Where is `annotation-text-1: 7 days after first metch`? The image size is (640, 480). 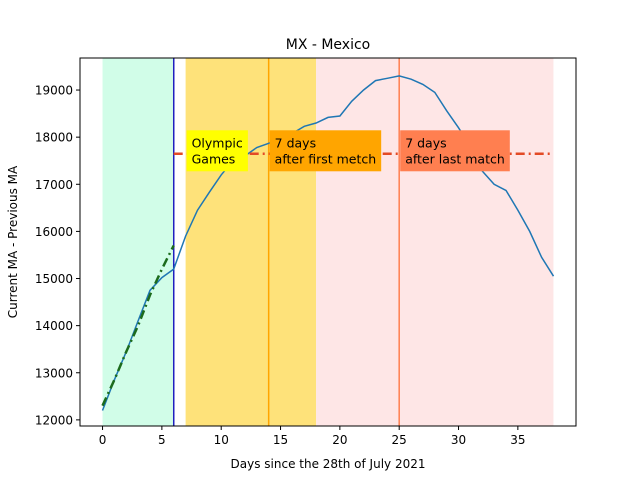
annotation-text-1: 7 days after first metch is located at coordinates (326, 150).